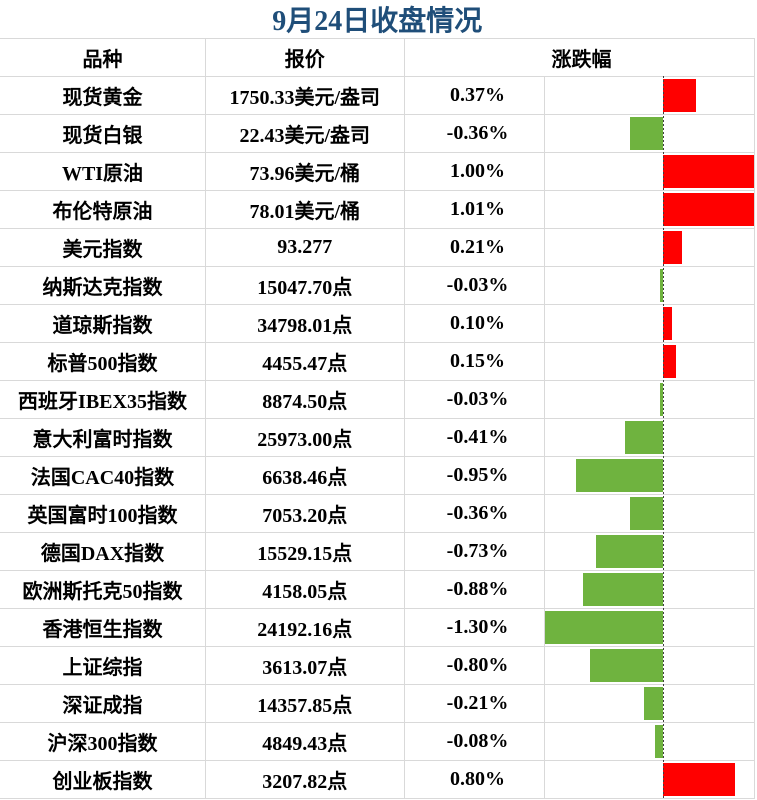 The width and height of the screenshot is (757, 800). What do you see at coordinates (474, 171) in the screenshot?
I see `change-cell: 1.00%` at bounding box center [474, 171].